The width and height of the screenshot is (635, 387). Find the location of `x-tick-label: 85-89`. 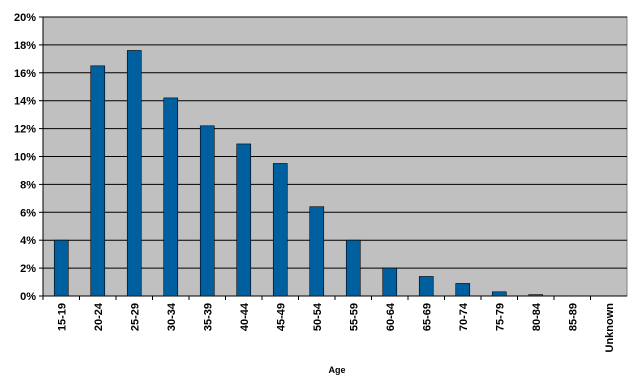

x-tick-label: 85-89 is located at coordinates (573, 317).